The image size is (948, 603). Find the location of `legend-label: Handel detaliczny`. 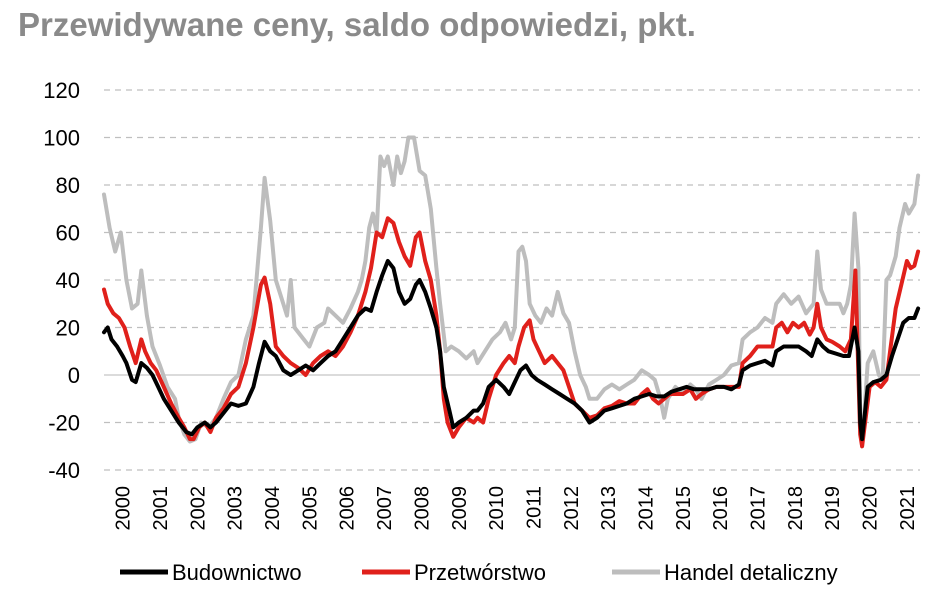

legend-label: Handel detaliczny is located at coordinates (751, 572).